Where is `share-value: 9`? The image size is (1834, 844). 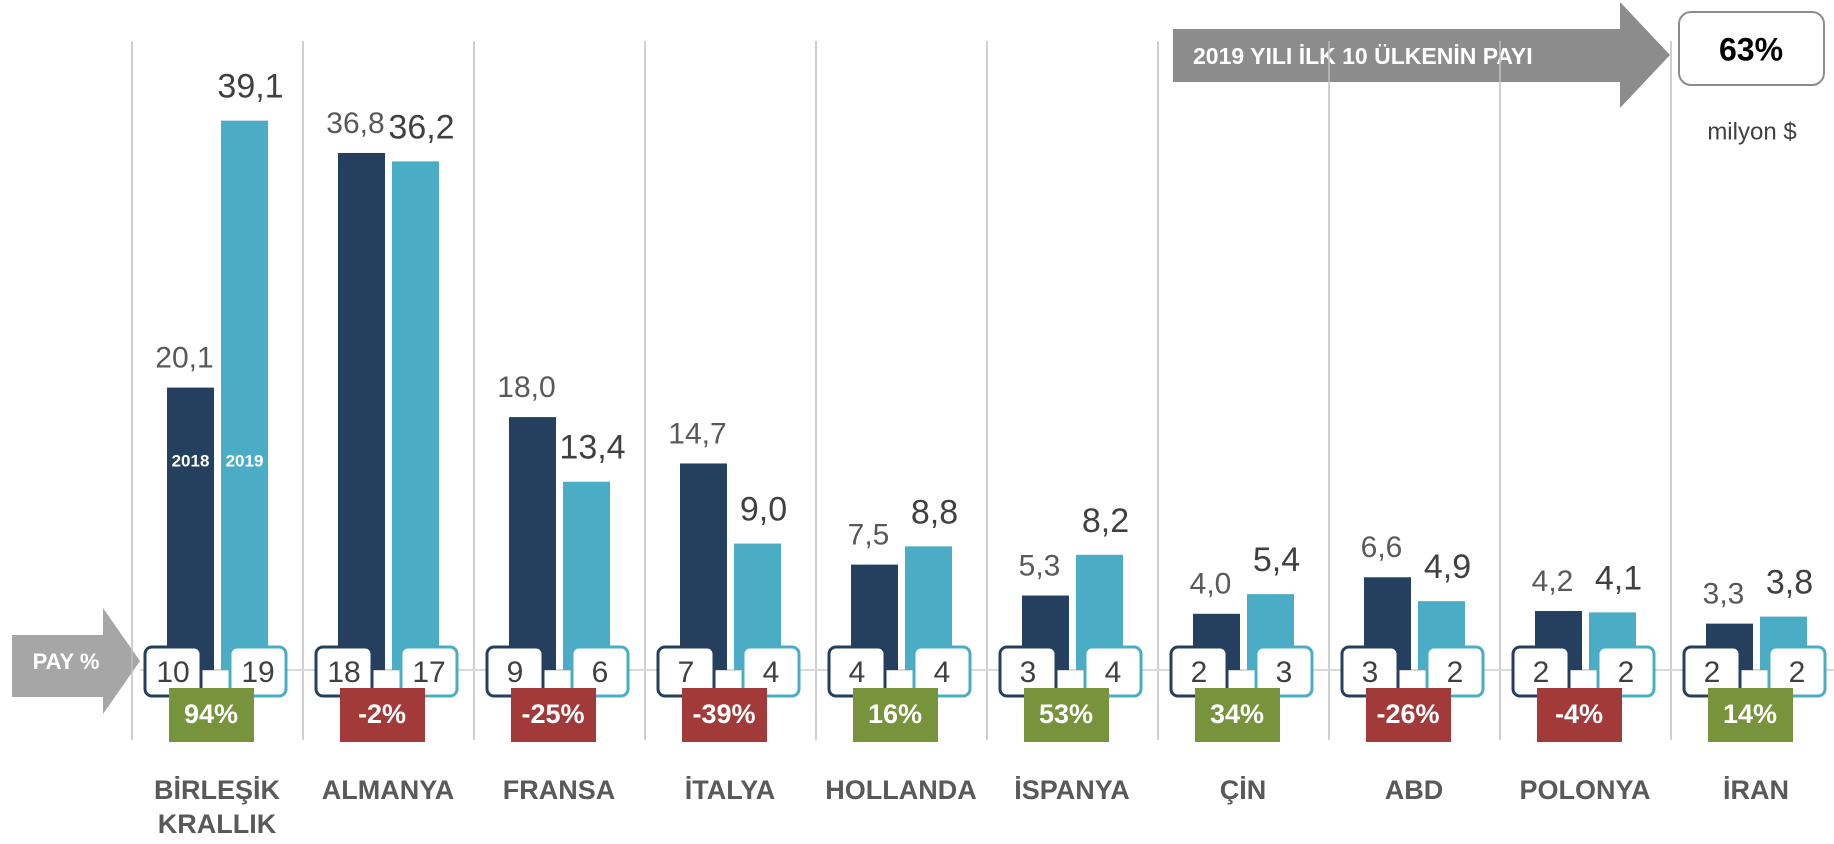
share-value: 9 is located at coordinates (515, 672).